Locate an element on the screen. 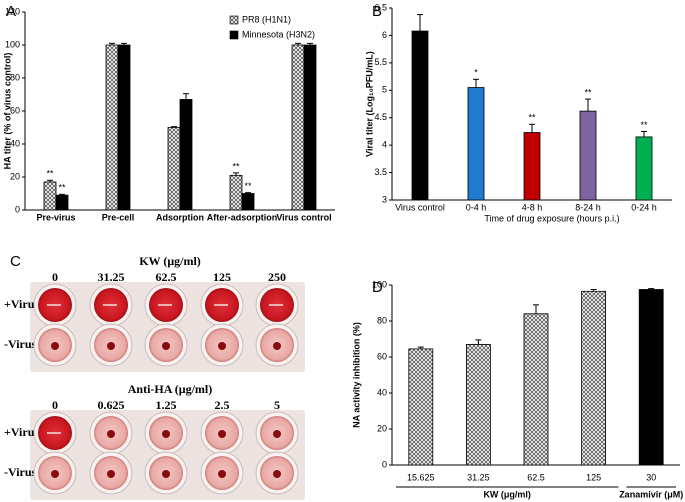 The width and height of the screenshot is (685, 502). group-label: KW (μg/ml) is located at coordinates (507, 494).